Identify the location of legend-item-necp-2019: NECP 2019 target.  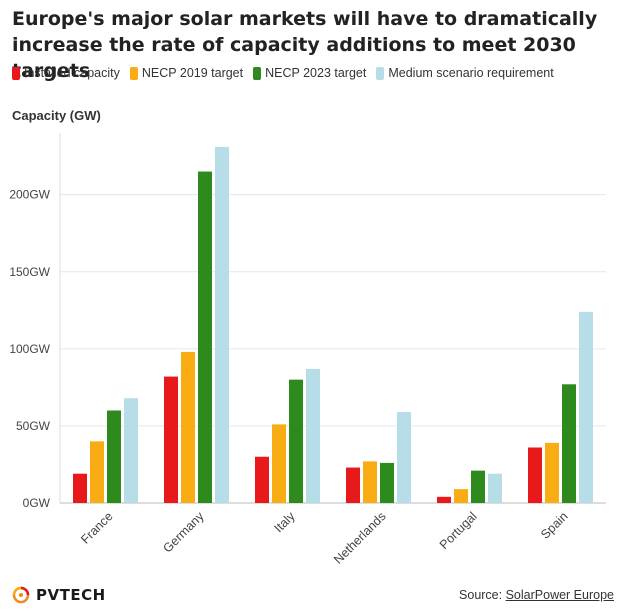
(186, 73).